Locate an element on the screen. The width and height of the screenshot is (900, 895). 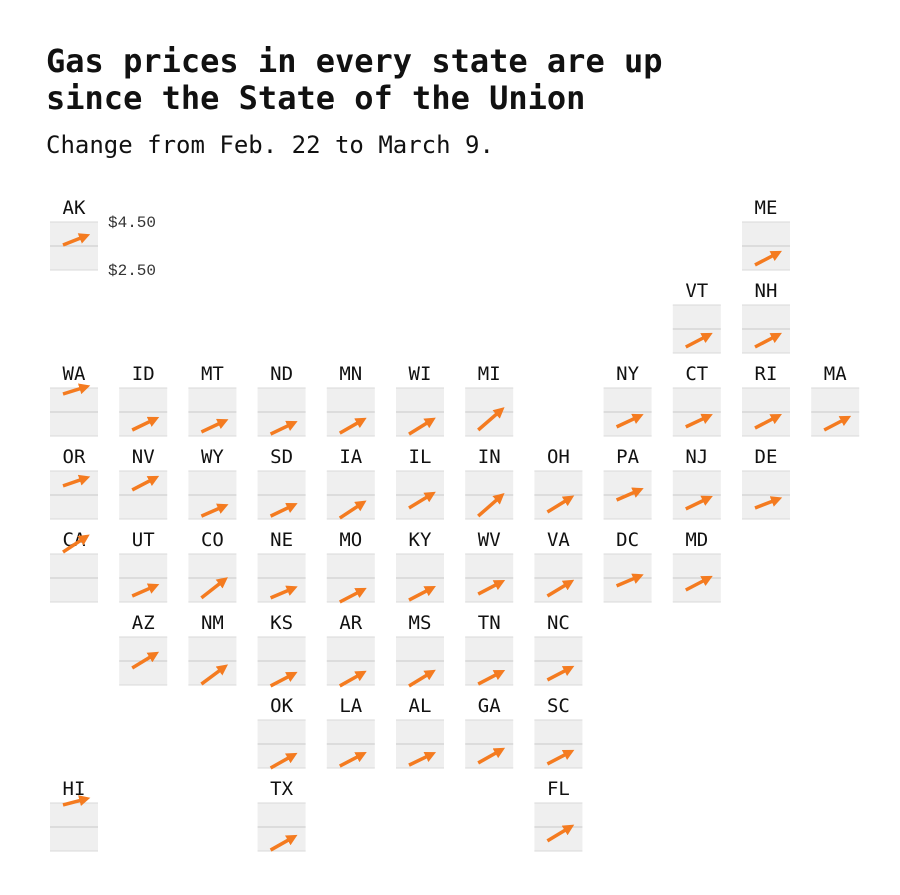
state-label: WA is located at coordinates (74, 374).